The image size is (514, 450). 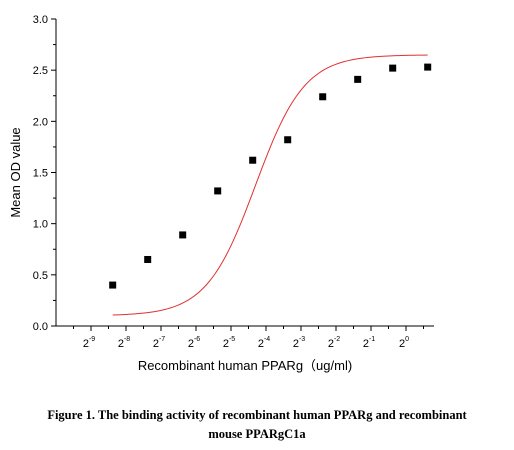 What do you see at coordinates (124, 343) in the screenshot?
I see `x-tick-label: 2-8` at bounding box center [124, 343].